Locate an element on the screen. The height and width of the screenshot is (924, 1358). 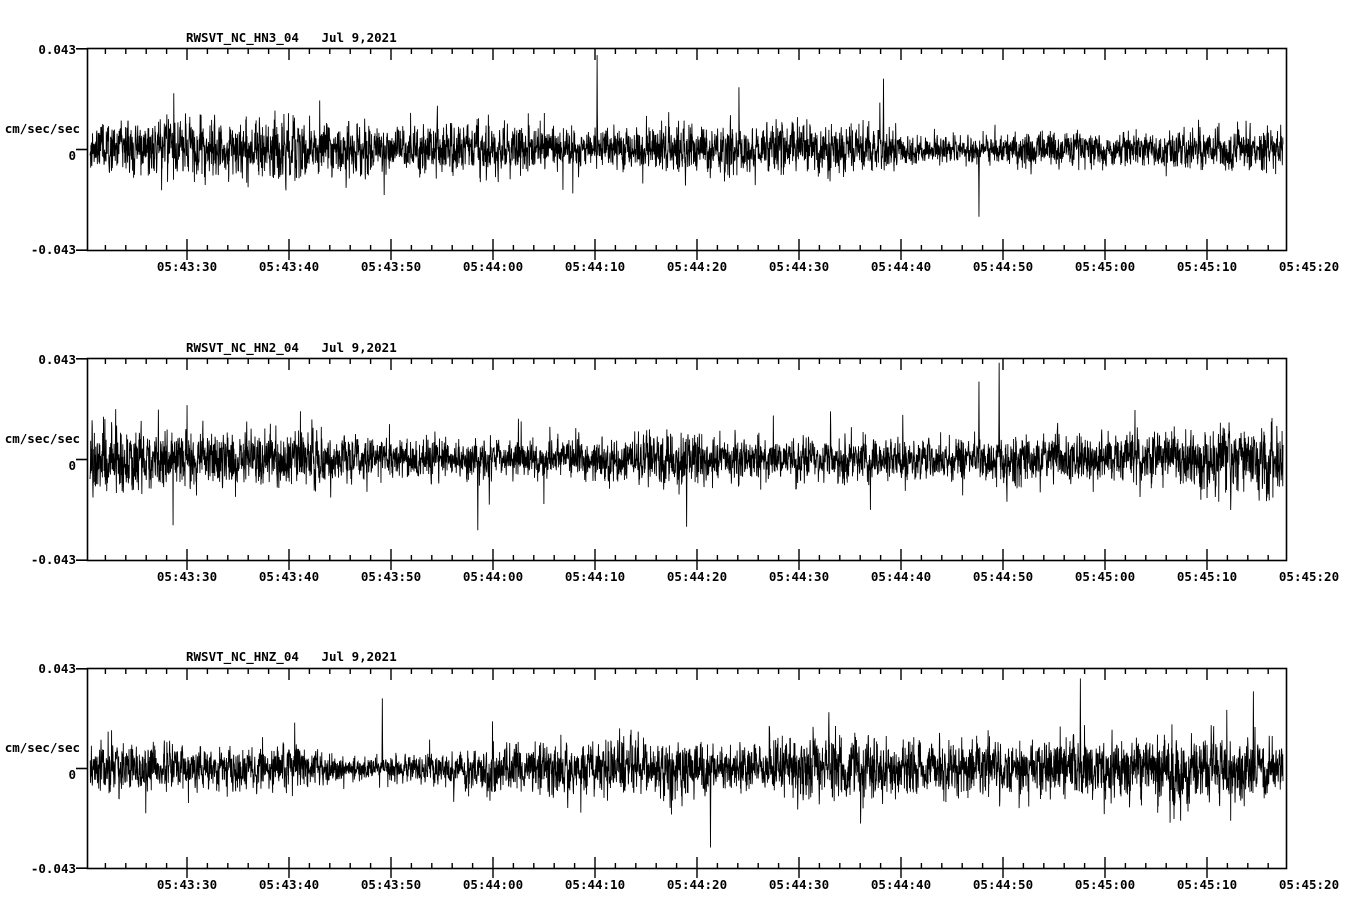
y-axis-max-label-hn2: 0.043 is located at coordinates (57, 359).